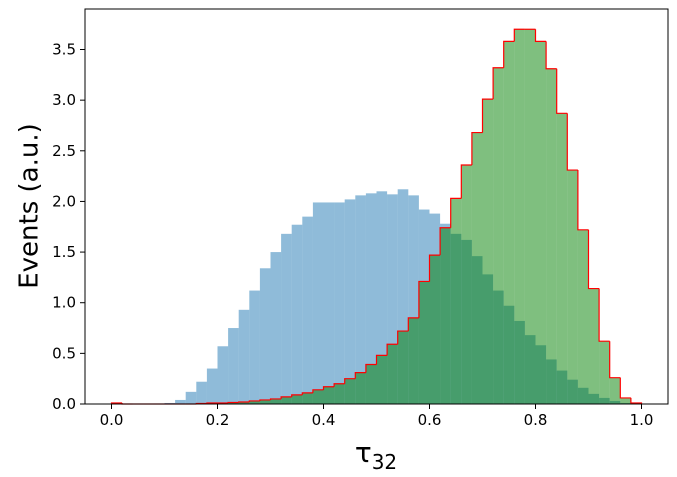 The height and width of the screenshot is (477, 677). What do you see at coordinates (64, 404) in the screenshot?
I see `y-tick-label: 0.0` at bounding box center [64, 404].